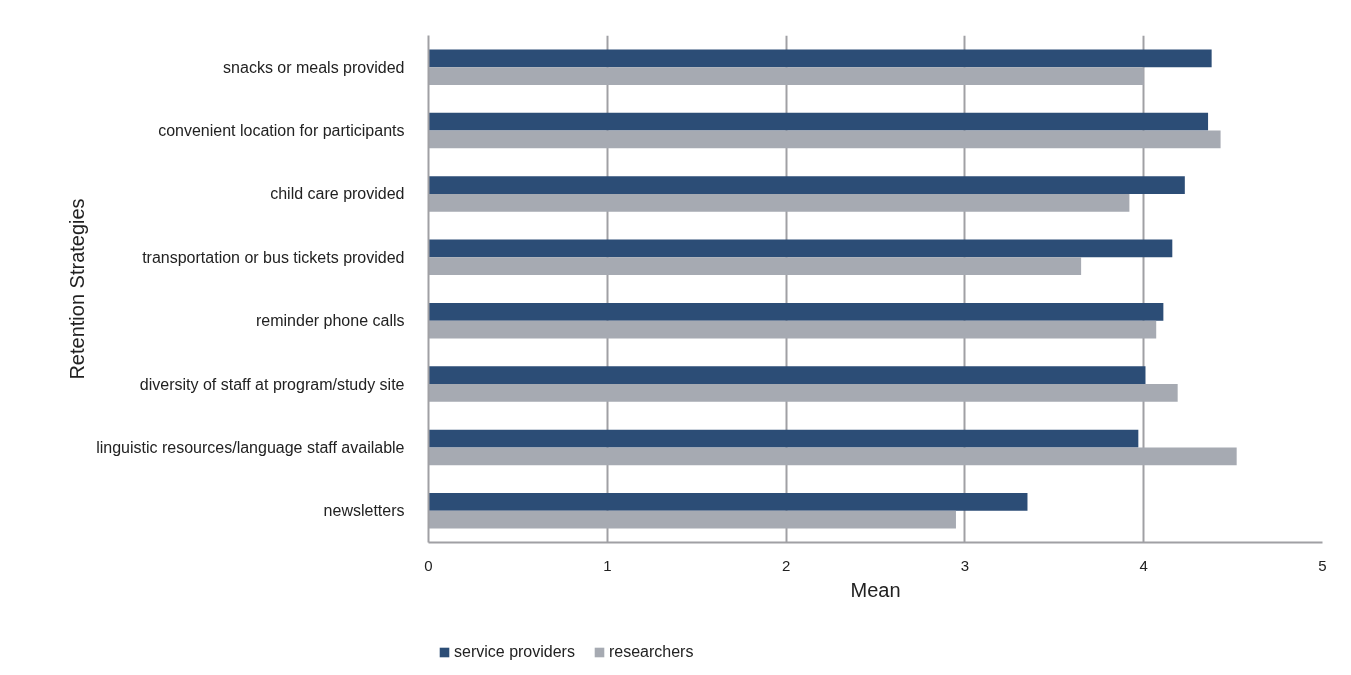  Describe the element at coordinates (364, 511) in the screenshot. I see `y-tick-label: newsletters` at that location.